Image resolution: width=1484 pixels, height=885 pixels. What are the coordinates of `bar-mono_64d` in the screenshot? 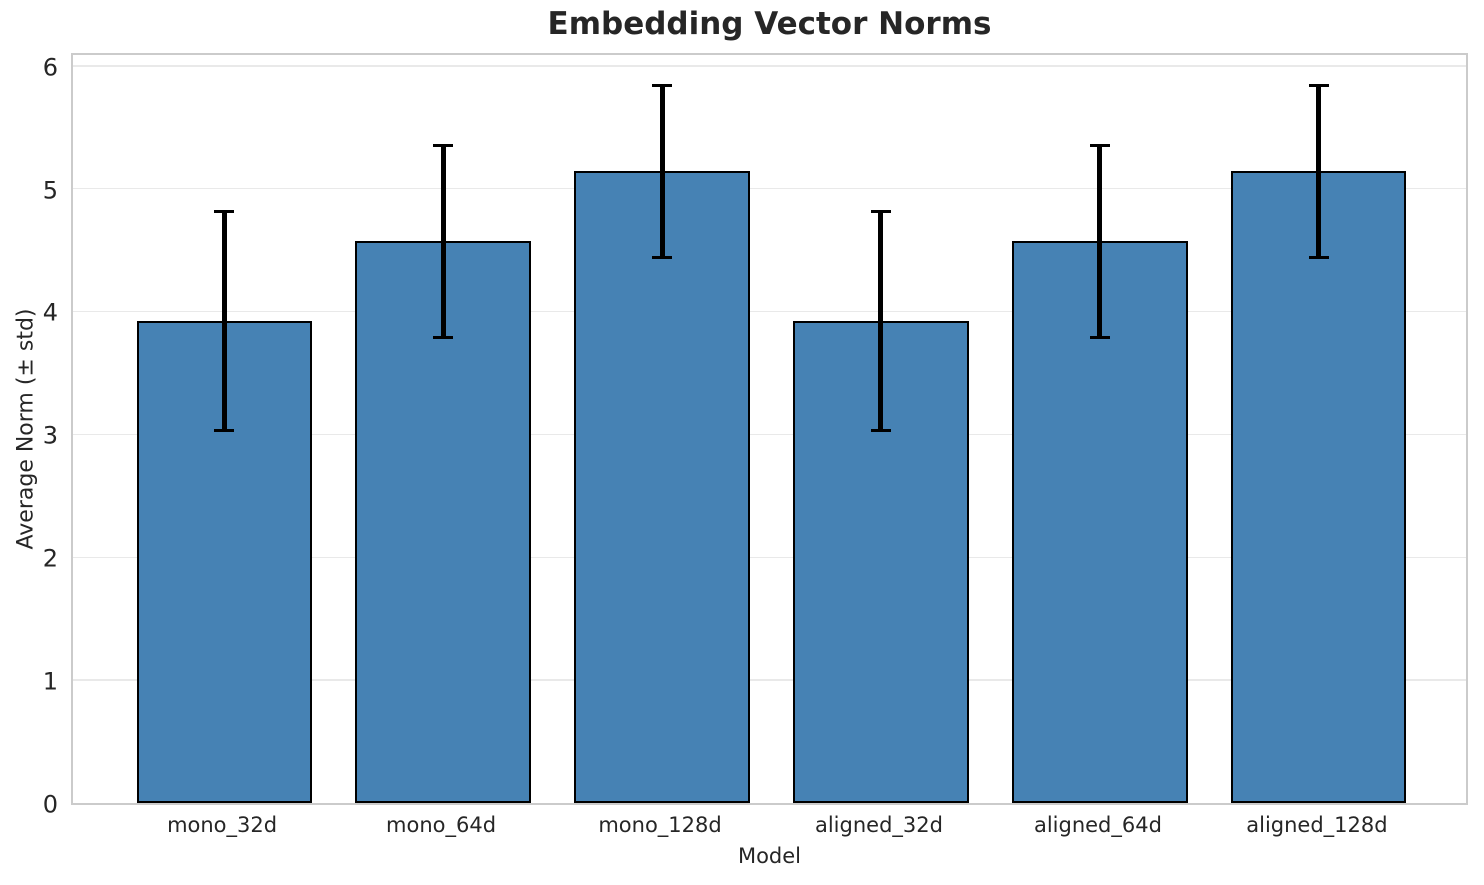 It's located at (443, 522).